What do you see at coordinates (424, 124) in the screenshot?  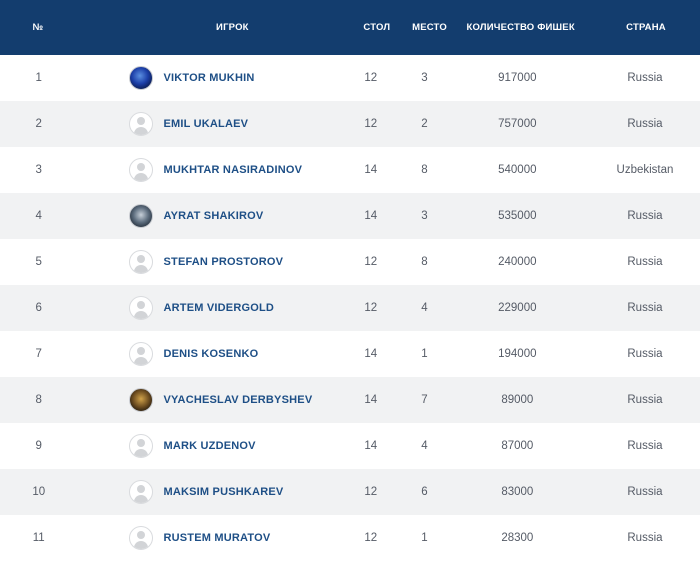 I see `row-place: 2` at bounding box center [424, 124].